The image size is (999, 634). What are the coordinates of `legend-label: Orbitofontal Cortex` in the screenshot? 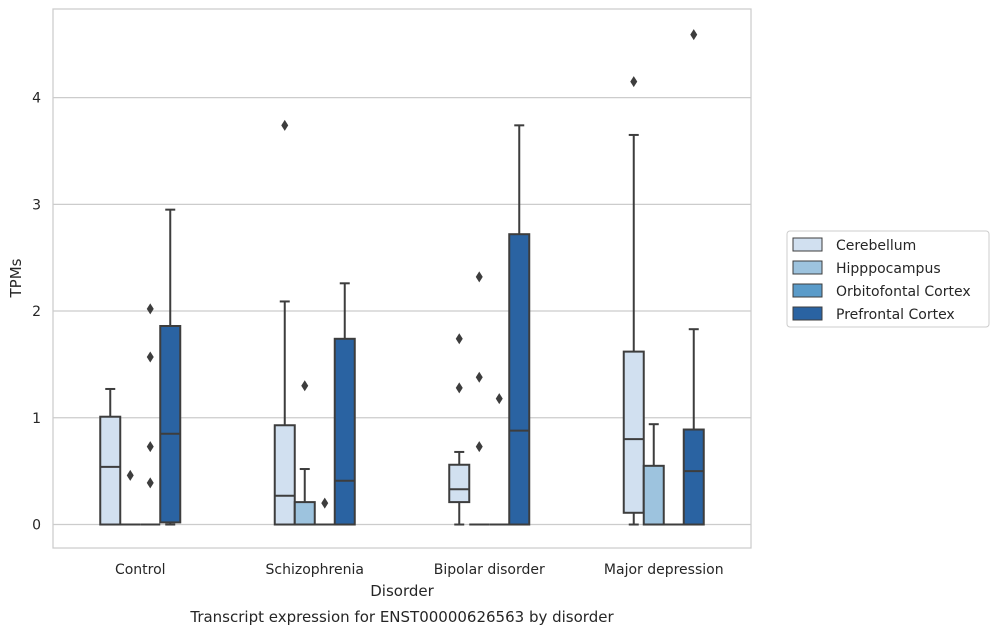 It's located at (903, 292).